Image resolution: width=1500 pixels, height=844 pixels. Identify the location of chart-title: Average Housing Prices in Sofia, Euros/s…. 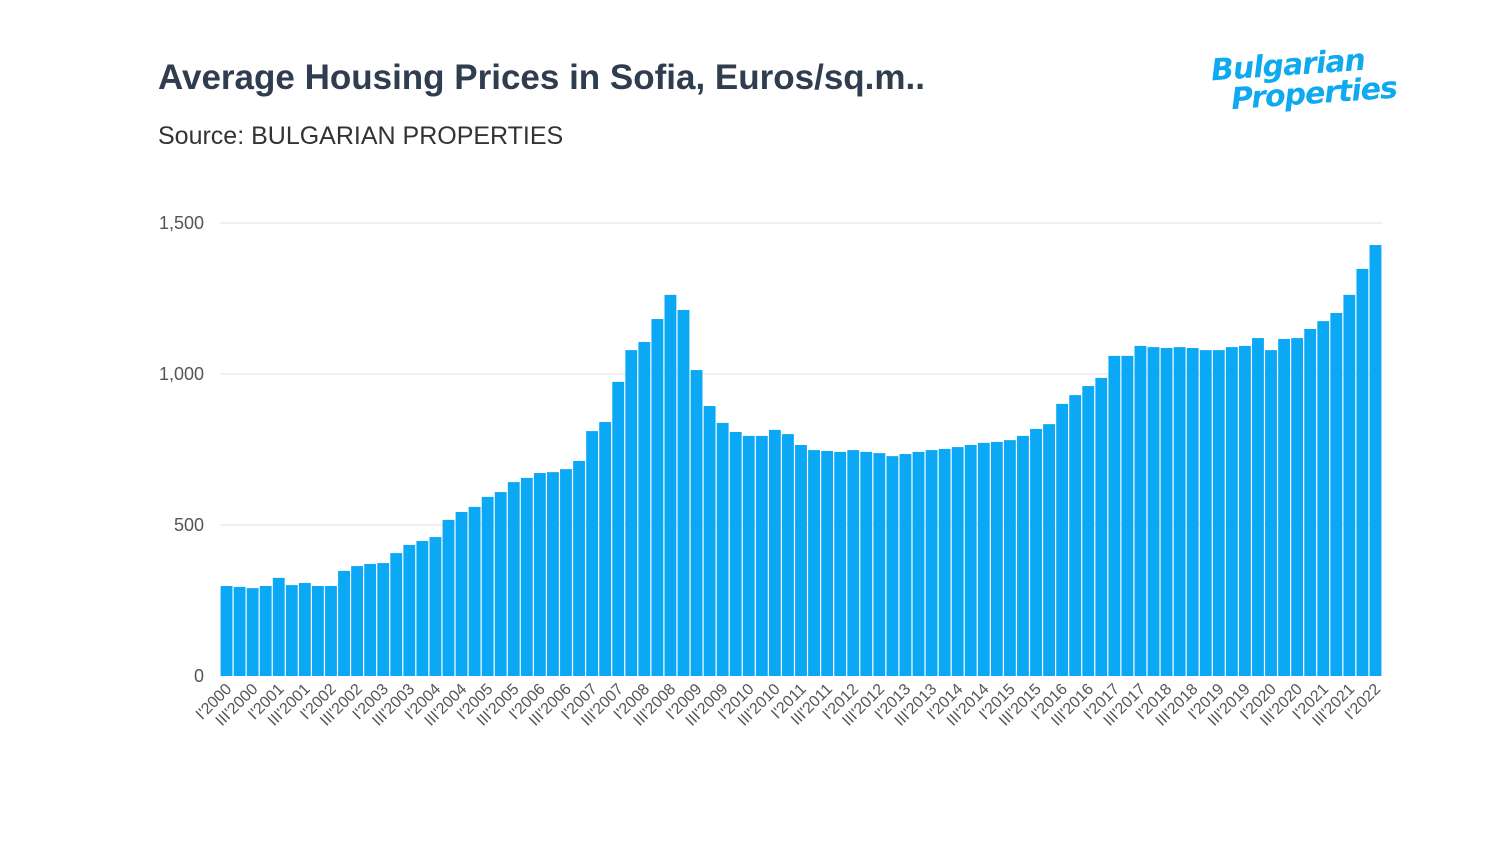
(541, 77).